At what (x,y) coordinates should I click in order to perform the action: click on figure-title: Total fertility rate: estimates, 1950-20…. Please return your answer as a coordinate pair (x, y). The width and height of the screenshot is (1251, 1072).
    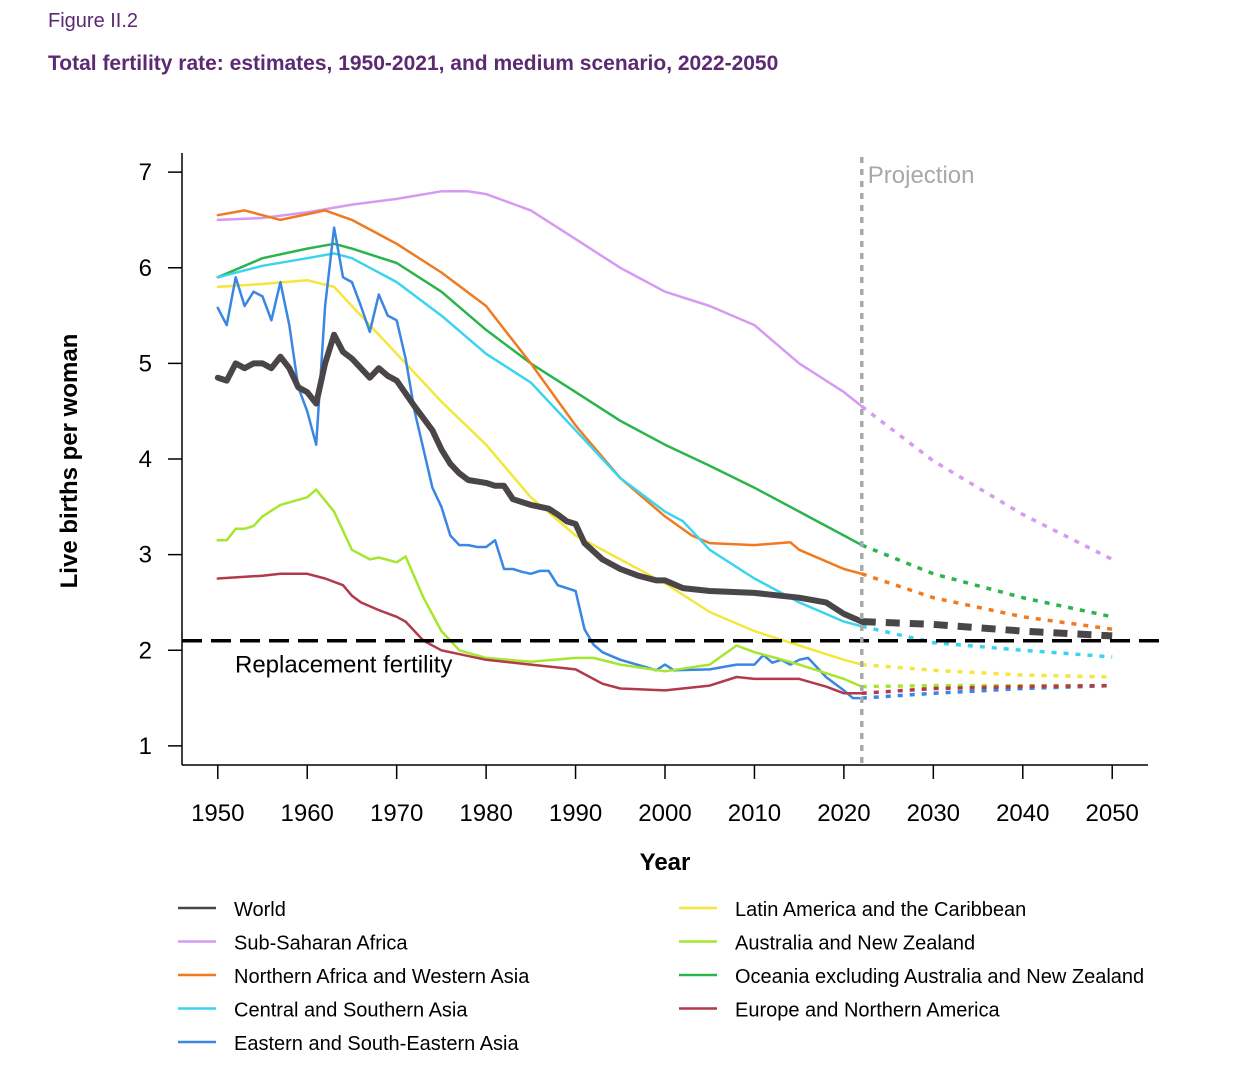
    Looking at the image, I should click on (413, 63).